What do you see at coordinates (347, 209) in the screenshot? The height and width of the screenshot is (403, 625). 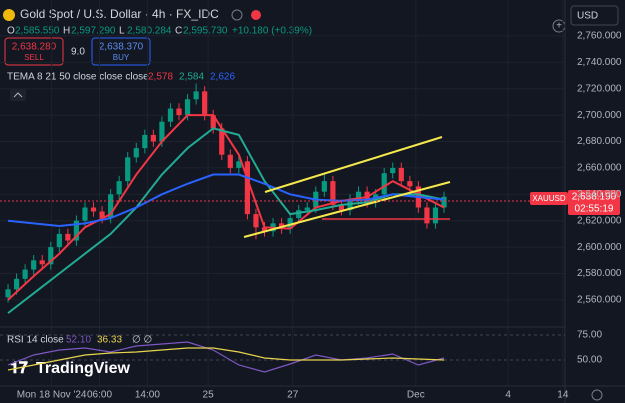 I see `channel-lower` at bounding box center [347, 209].